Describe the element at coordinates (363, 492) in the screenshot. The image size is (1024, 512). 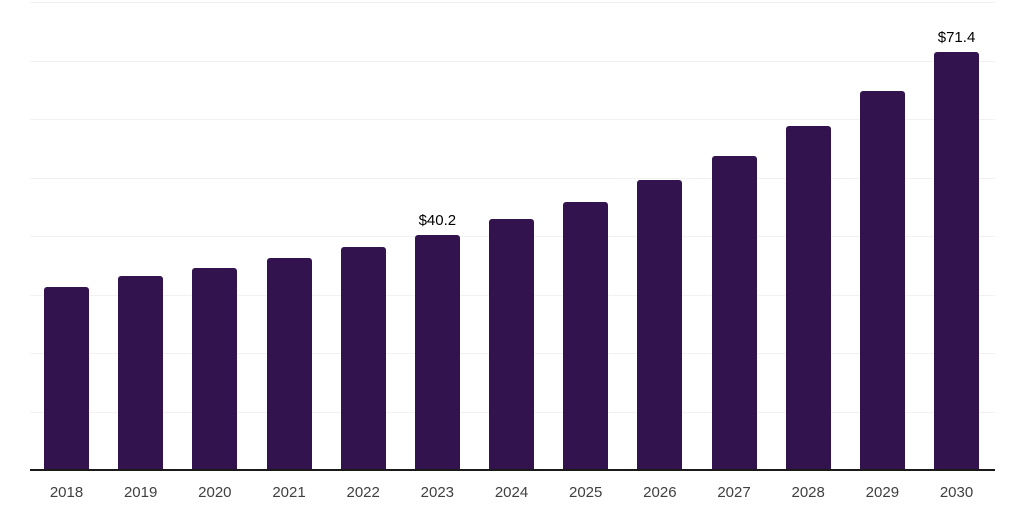
I see `x-tick-2022: 2022` at that location.